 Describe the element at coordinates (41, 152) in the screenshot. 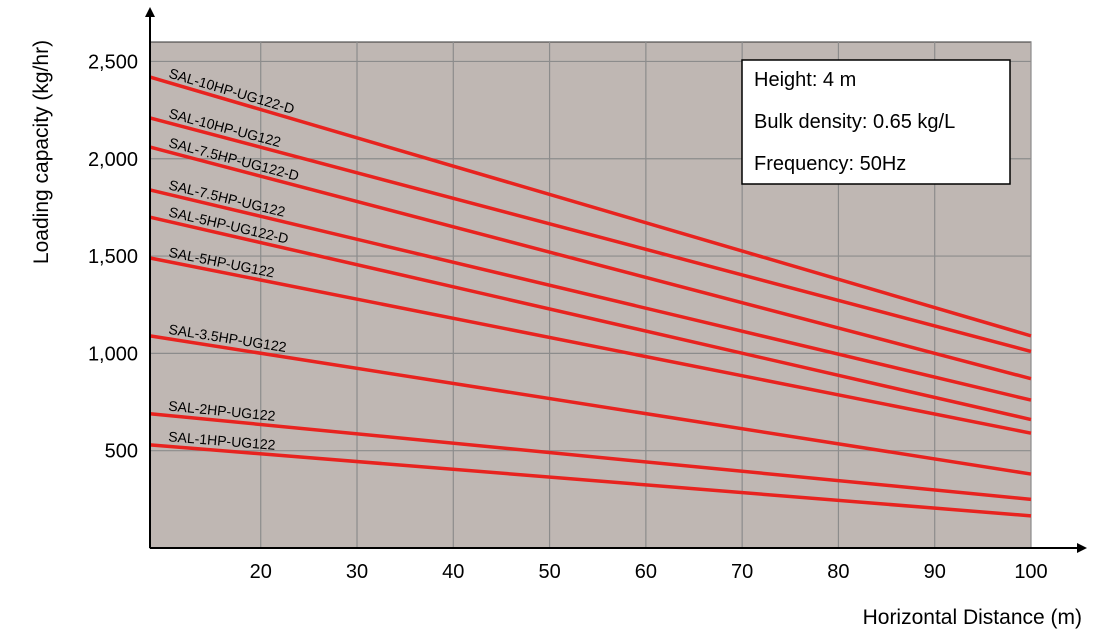

I see `y-axis-title: Loading capacity (kg/hr)` at that location.